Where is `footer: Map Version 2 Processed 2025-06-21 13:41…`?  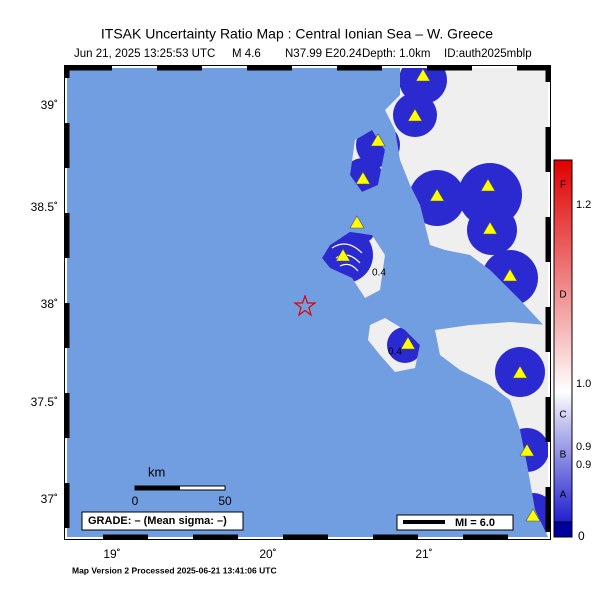
footer: Map Version 2 Processed 2025-06-21 13:41… is located at coordinates (174, 570).